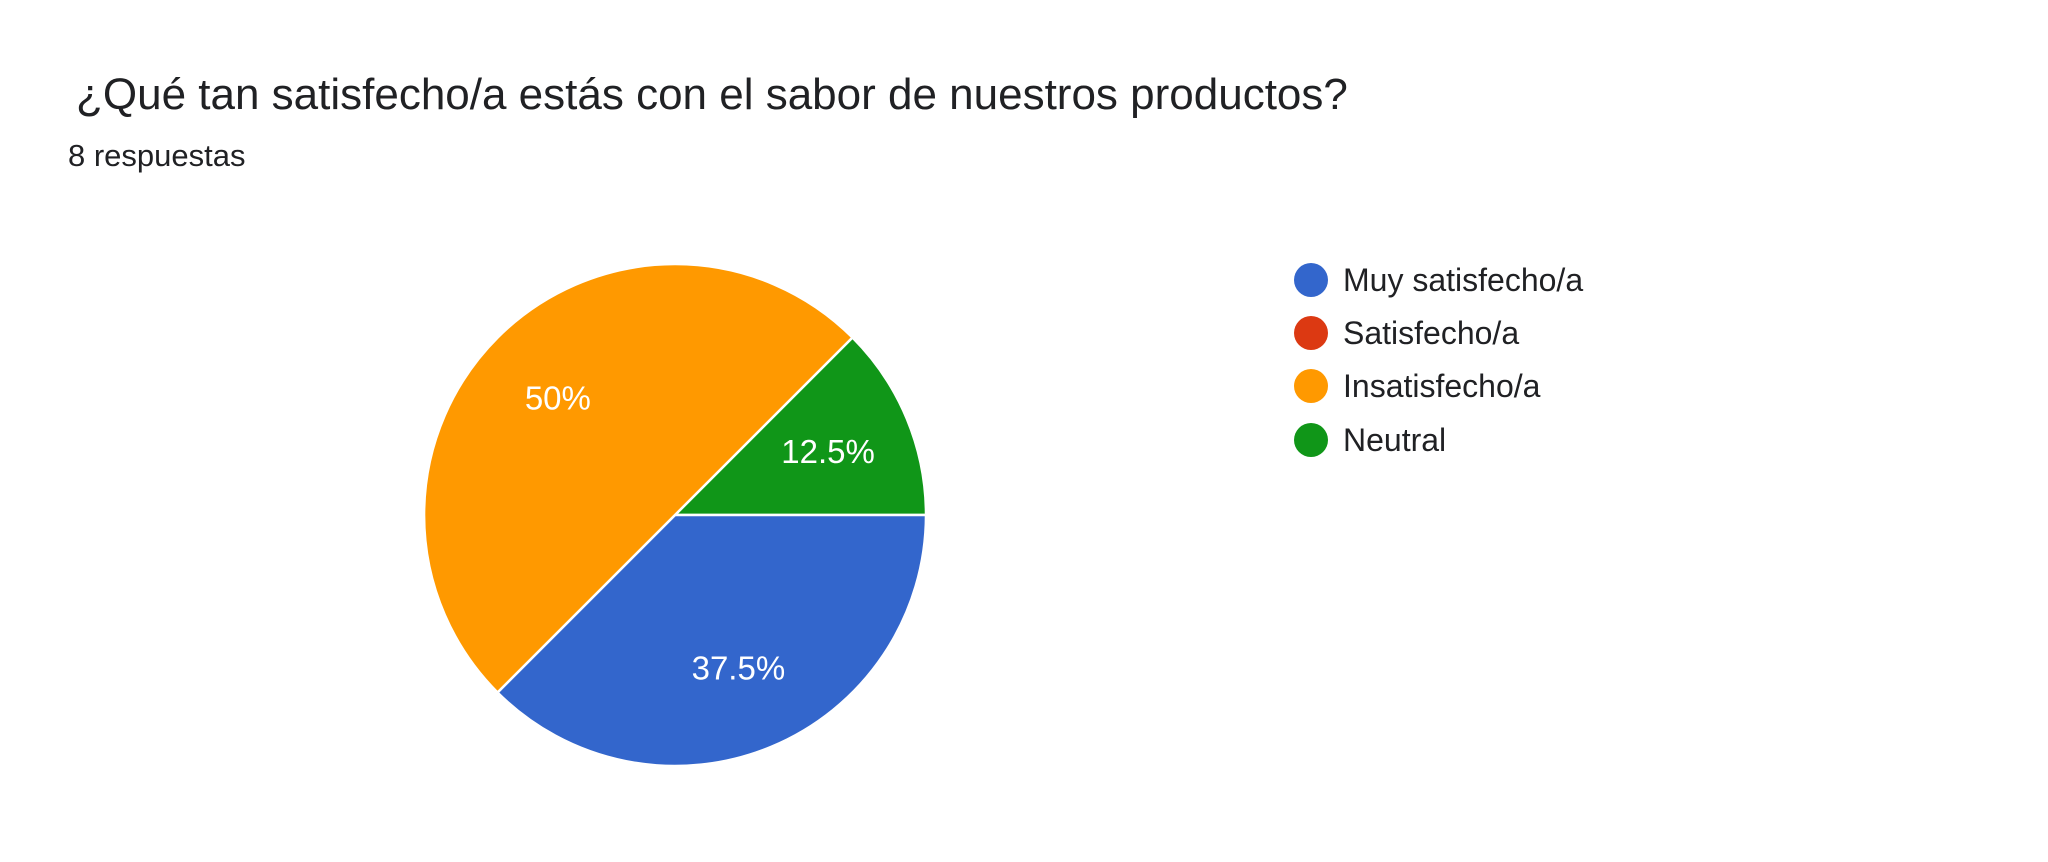  I want to click on pie-slice-label: 50%, so click(558, 397).